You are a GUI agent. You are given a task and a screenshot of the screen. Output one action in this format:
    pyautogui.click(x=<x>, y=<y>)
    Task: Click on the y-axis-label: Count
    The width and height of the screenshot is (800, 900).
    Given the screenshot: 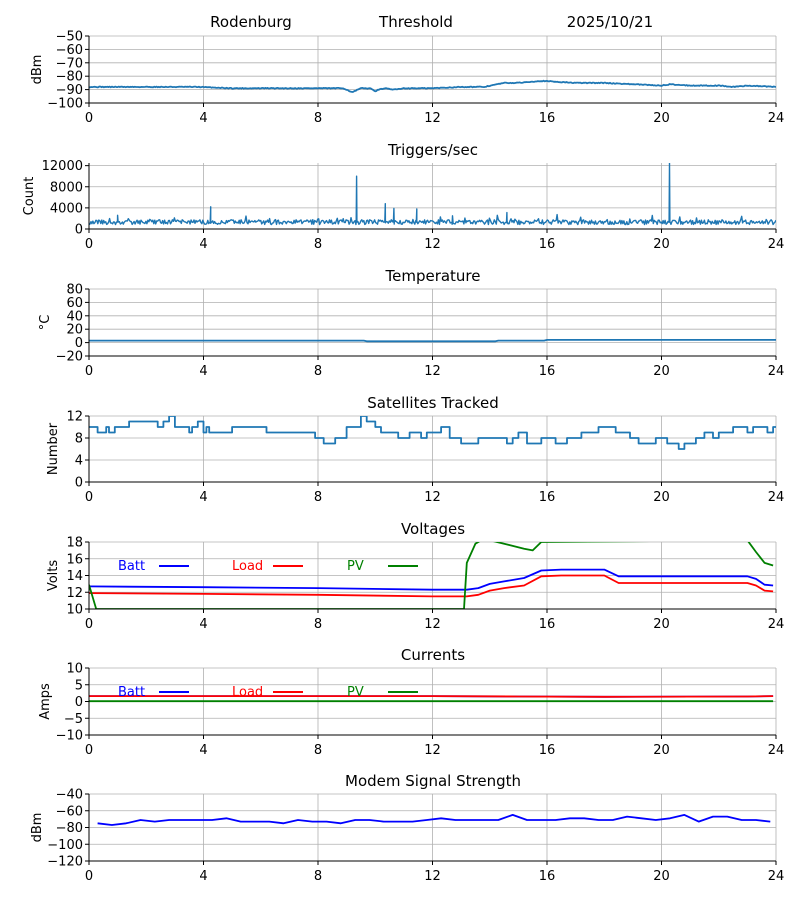 What is the action you would take?
    pyautogui.click(x=29, y=196)
    